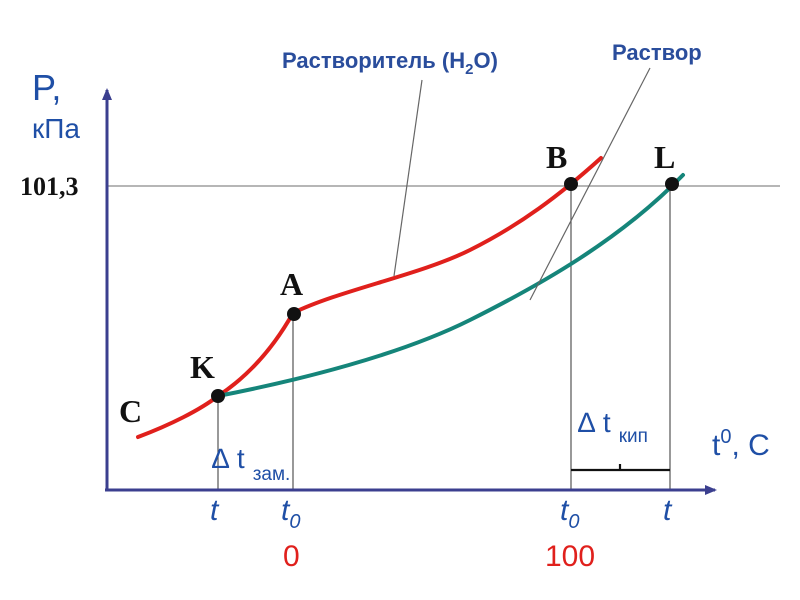 The image size is (800, 600). Describe the element at coordinates (46, 87) in the screenshot. I see `y-axis-symbol: P,` at that location.